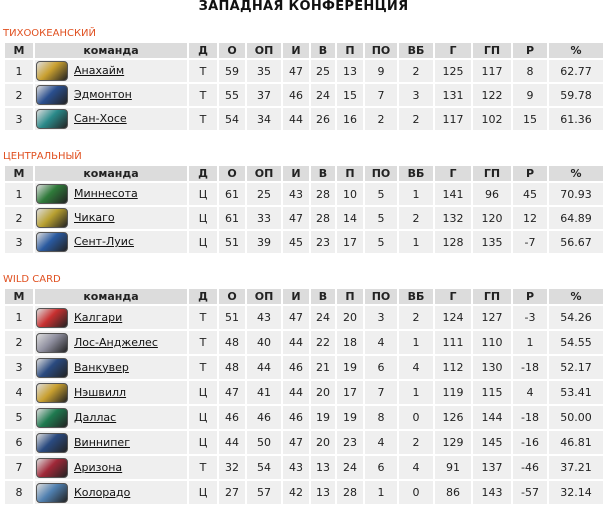 Image resolution: width=607 pixels, height=506 pixels. Describe the element at coordinates (98, 317) in the screenshot. I see `team-link: Калгари` at that location.